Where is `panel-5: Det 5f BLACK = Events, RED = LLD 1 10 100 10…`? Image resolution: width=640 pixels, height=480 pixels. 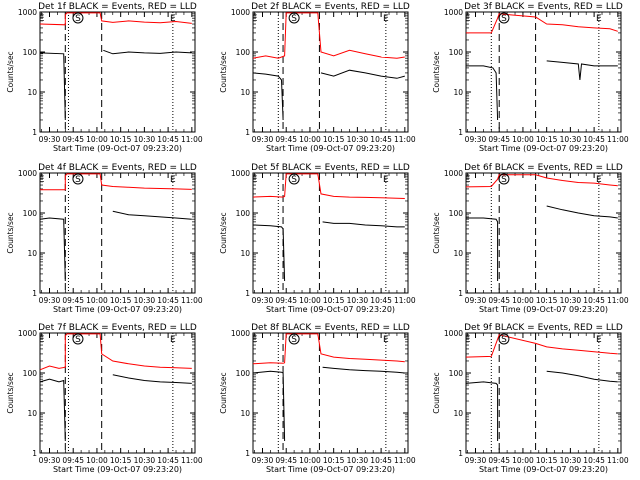
panel-5: Det 5f BLACK = Events, RED = LLD 1 10 100 10… is located at coordinates (317, 238).